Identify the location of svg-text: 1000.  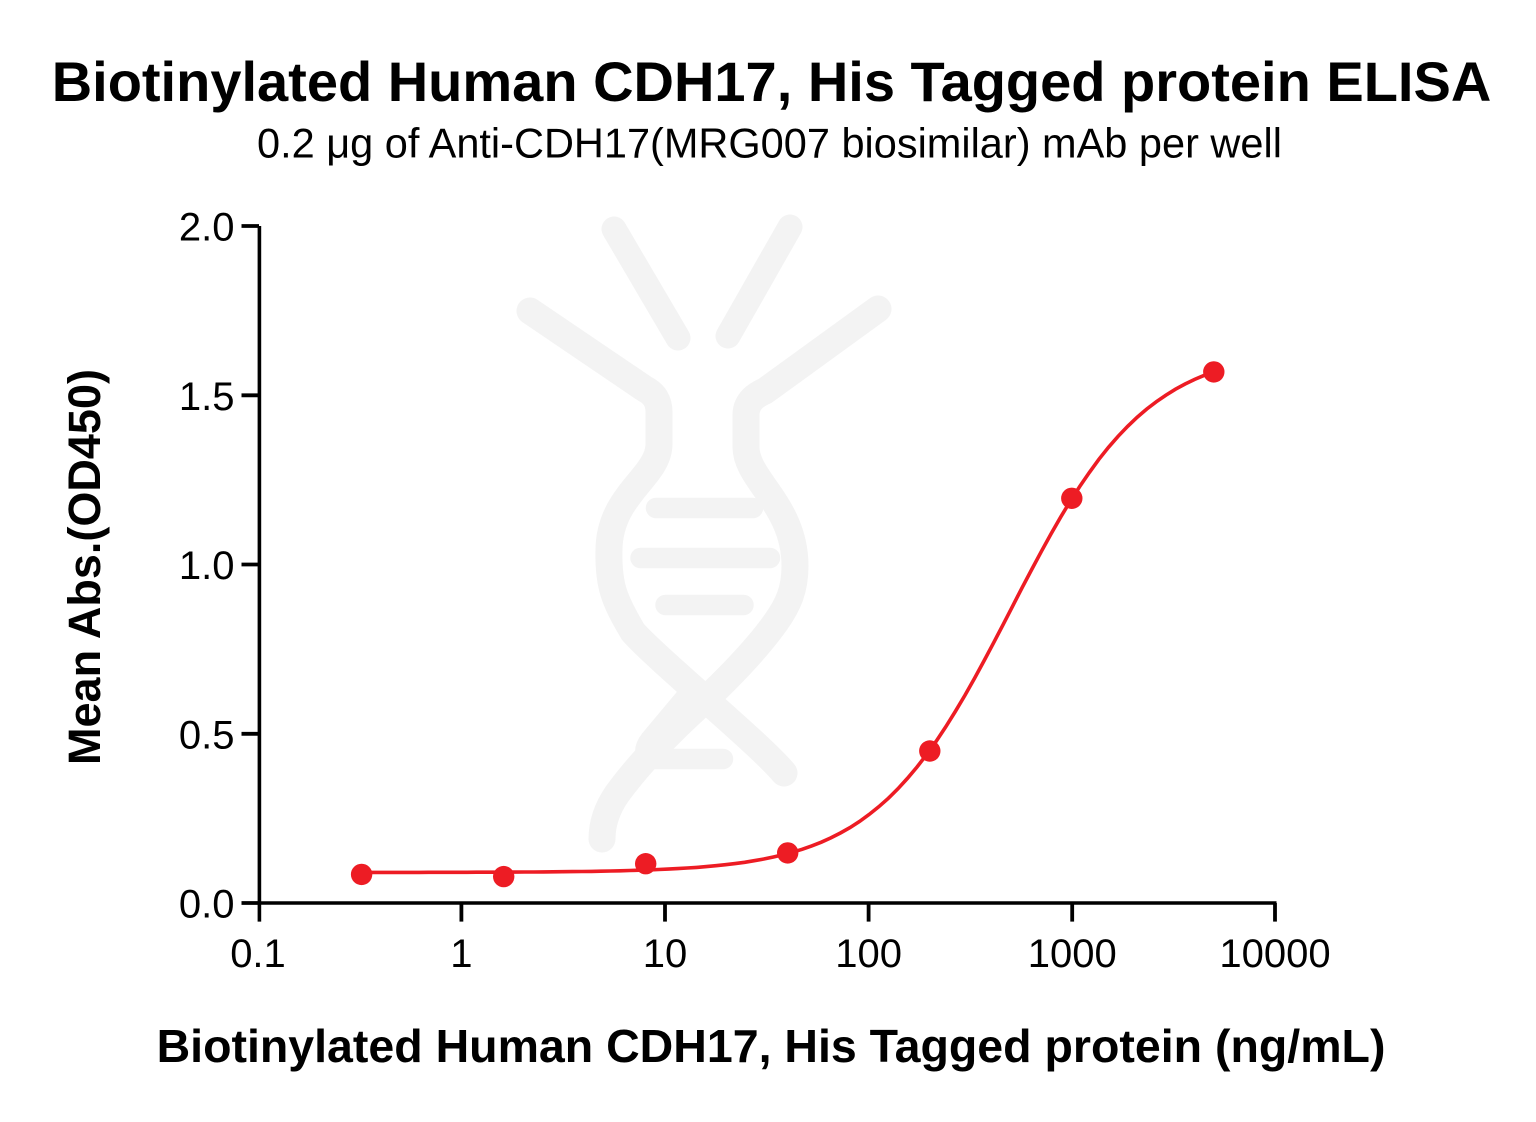
(1072, 954).